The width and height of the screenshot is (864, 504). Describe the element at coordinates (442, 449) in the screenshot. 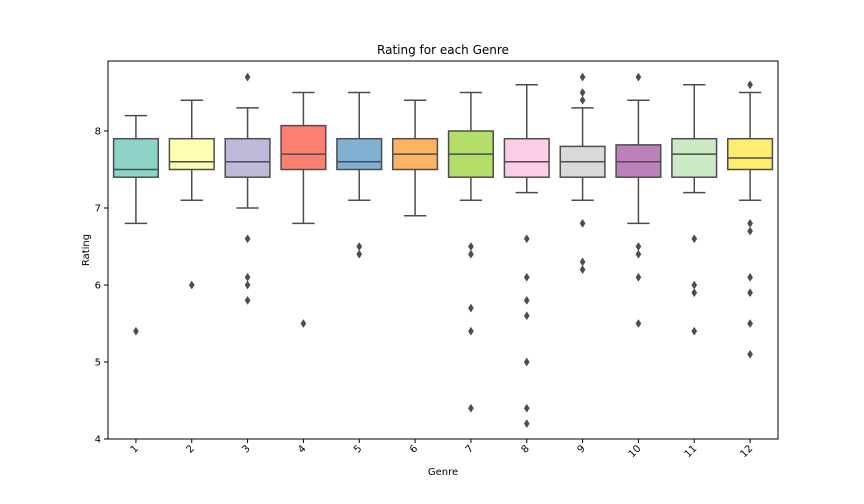

I see `x-axis: 1 2 3 4 5 6 7 8 9 10 11 12` at that location.